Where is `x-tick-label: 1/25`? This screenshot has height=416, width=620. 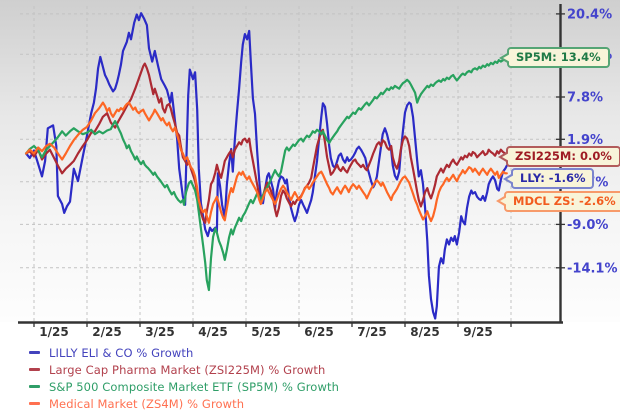 x-tick-label: 1/25 is located at coordinates (53, 332).